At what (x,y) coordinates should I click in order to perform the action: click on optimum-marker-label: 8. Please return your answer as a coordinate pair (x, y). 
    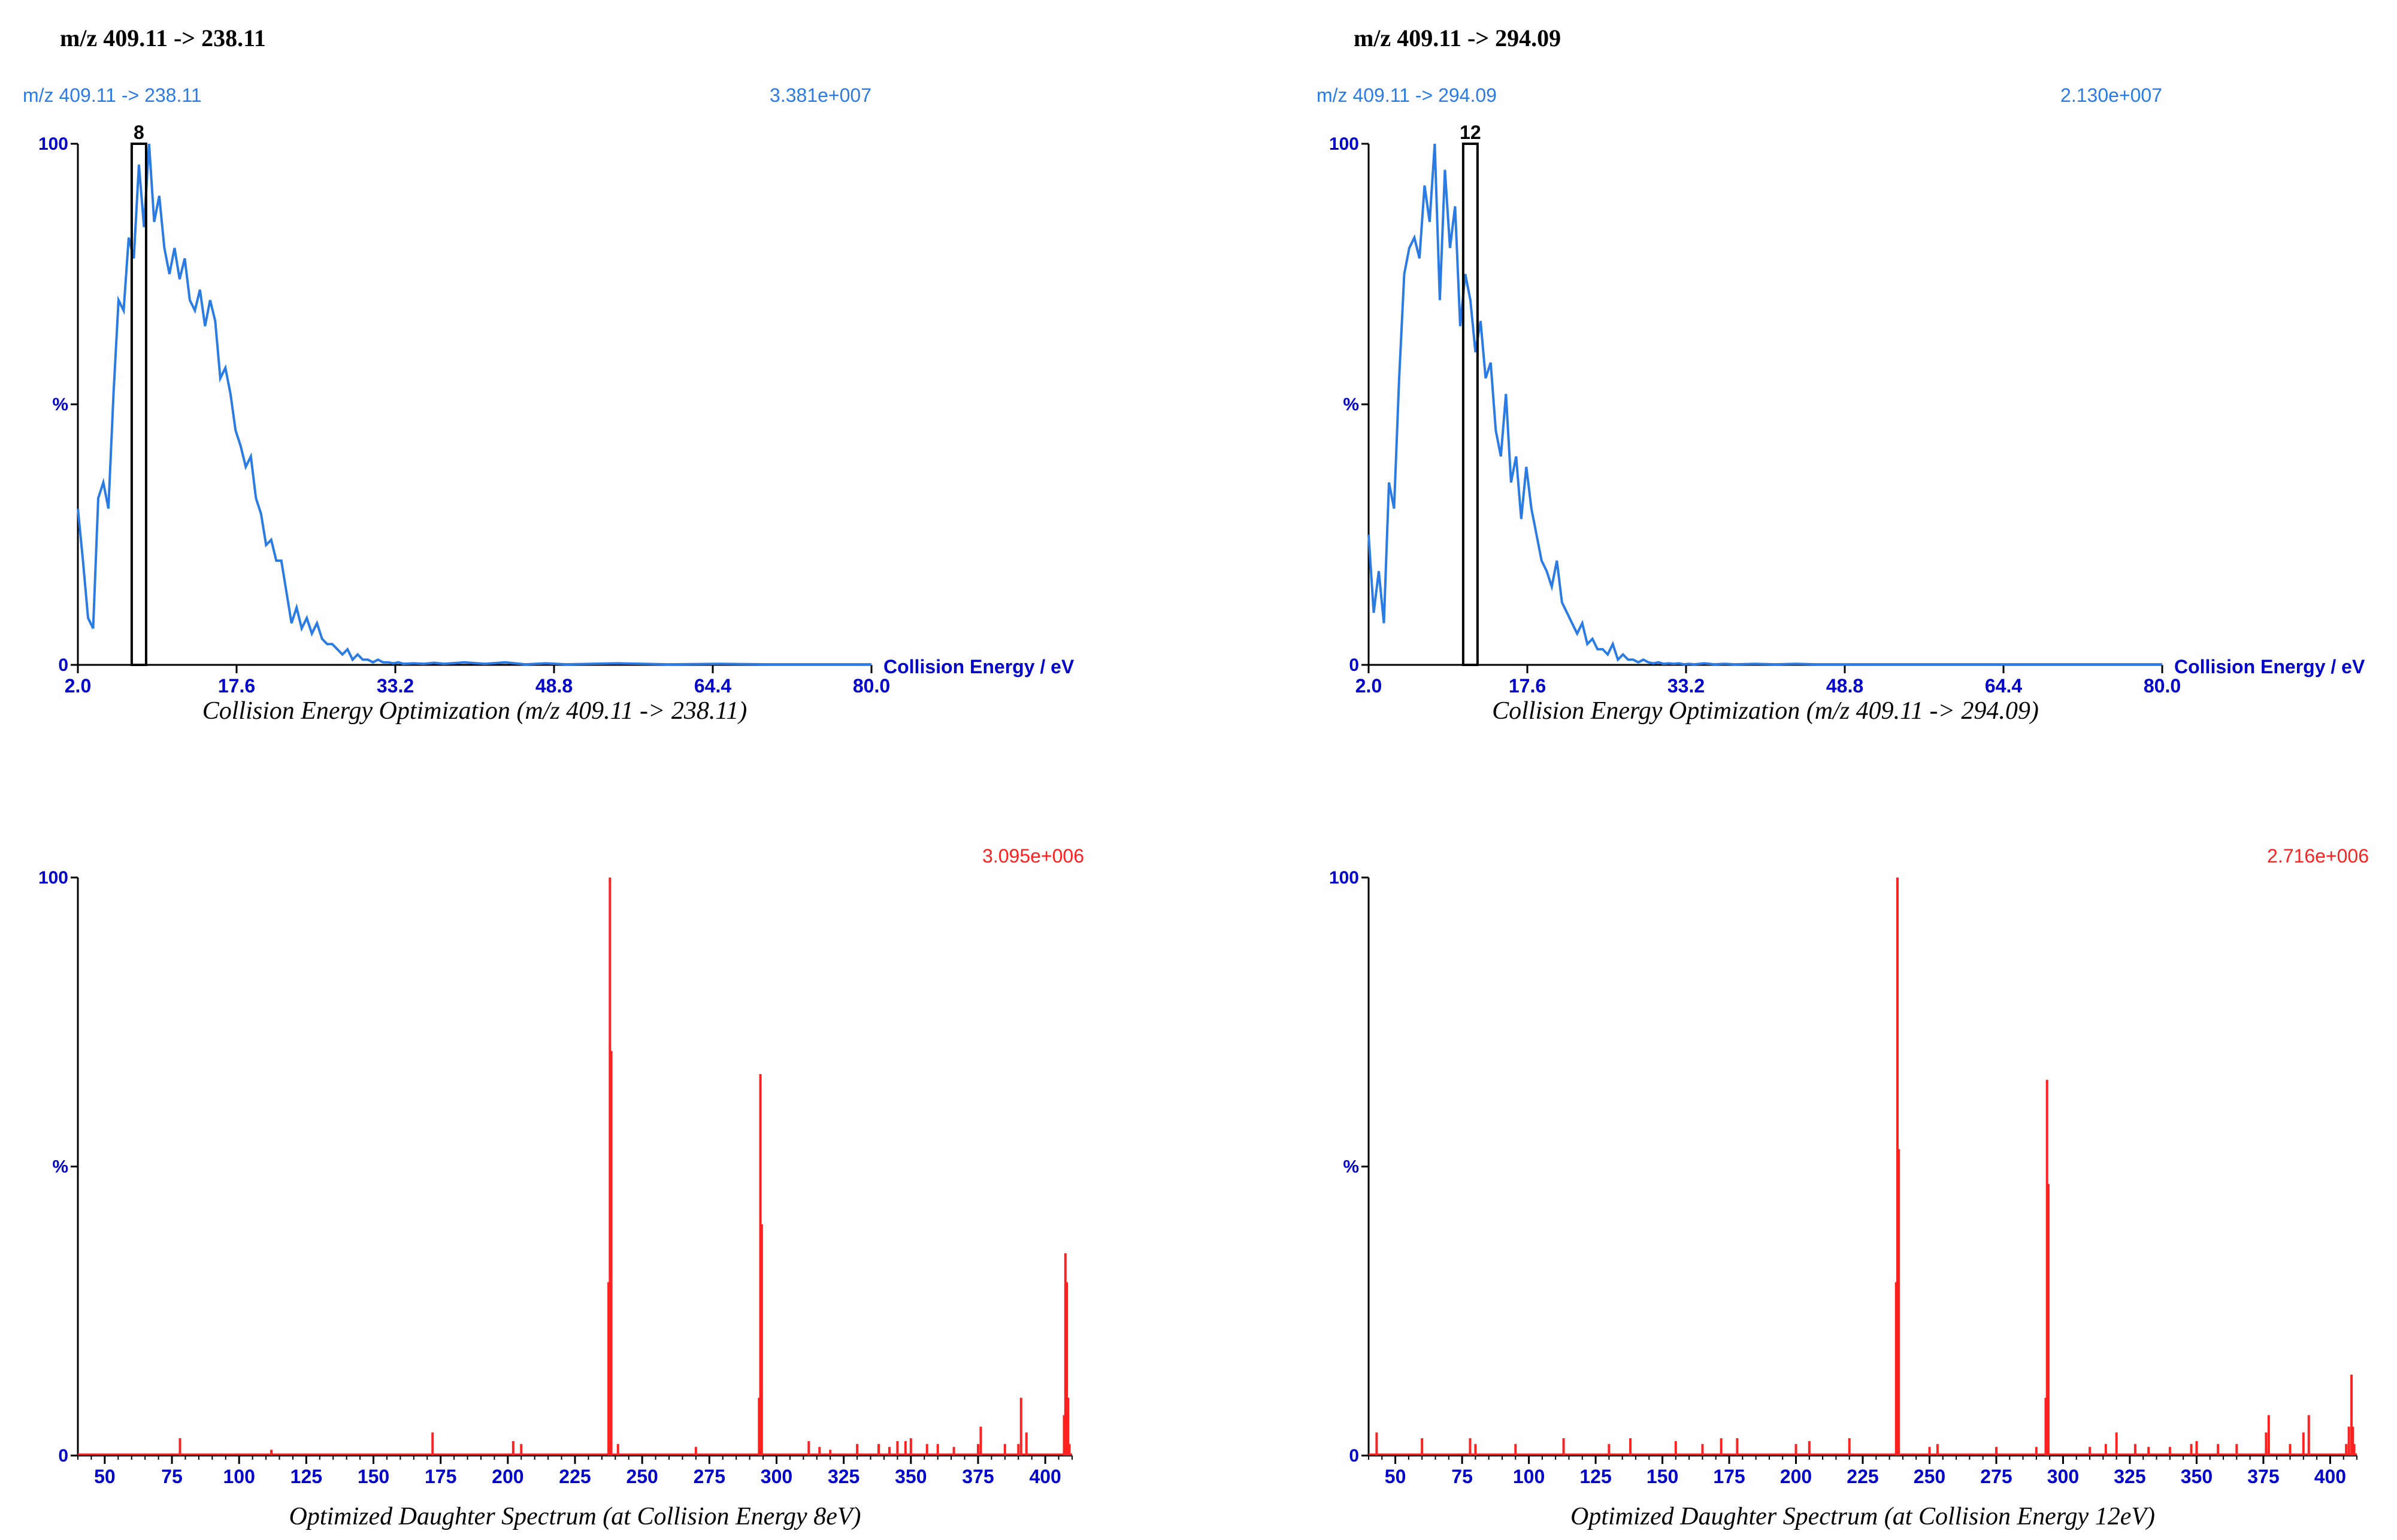
    Looking at the image, I should click on (139, 132).